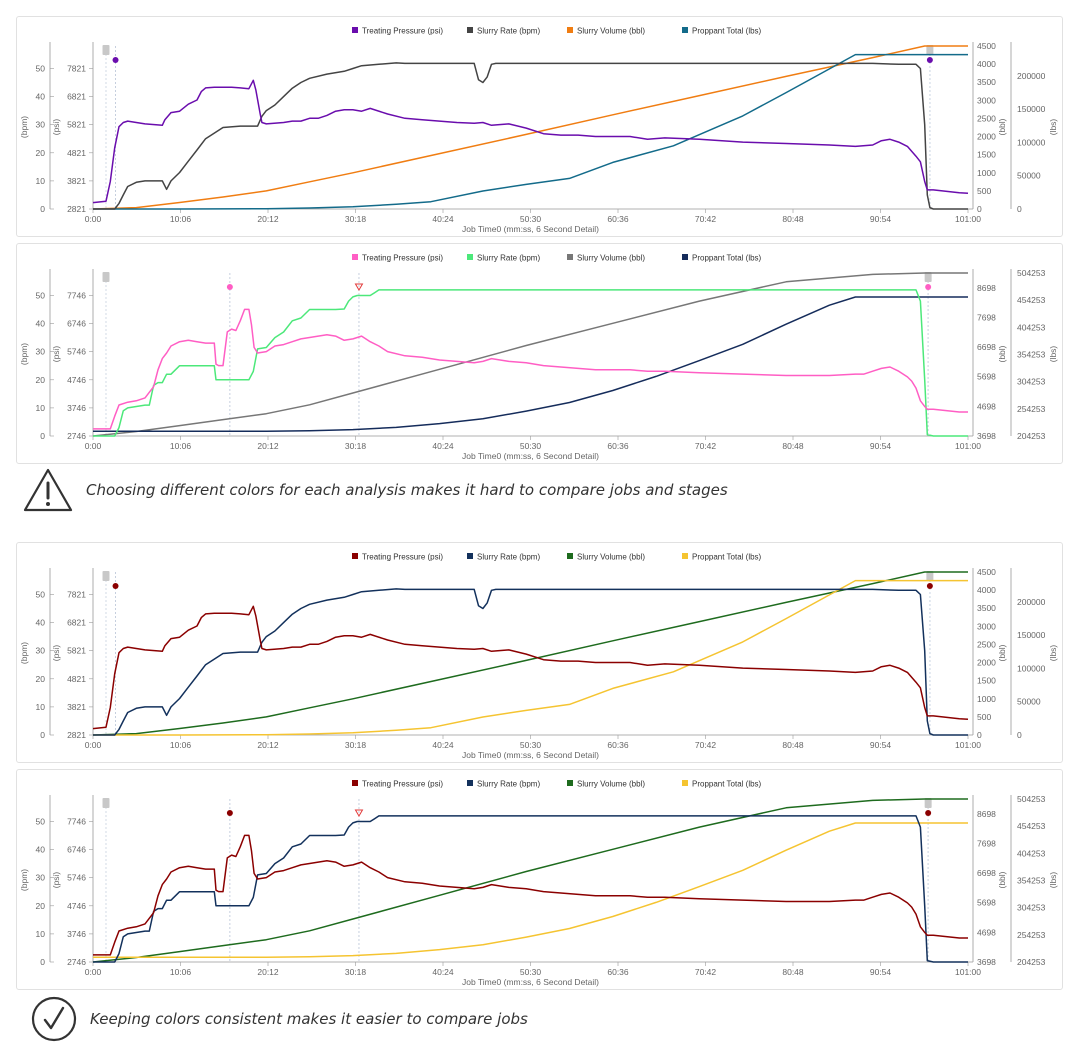 Image resolution: width=1080 pixels, height=1053 pixels. Describe the element at coordinates (1019, 735) in the screenshot. I see `lbs-tick-label: 0` at that location.